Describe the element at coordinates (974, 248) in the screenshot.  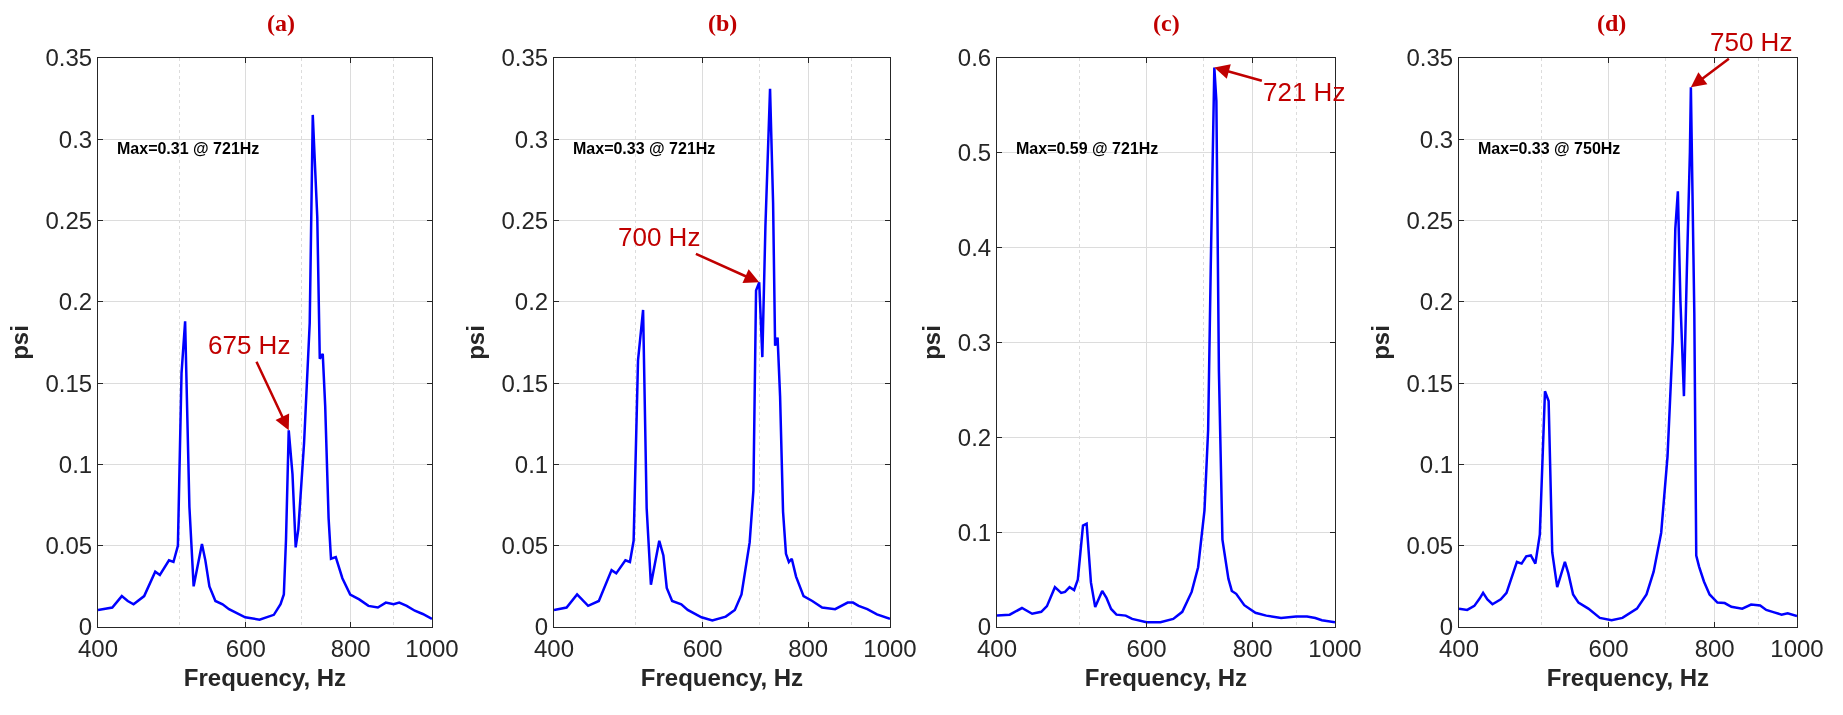
I see `y-tick-label: 0.4` at that location.